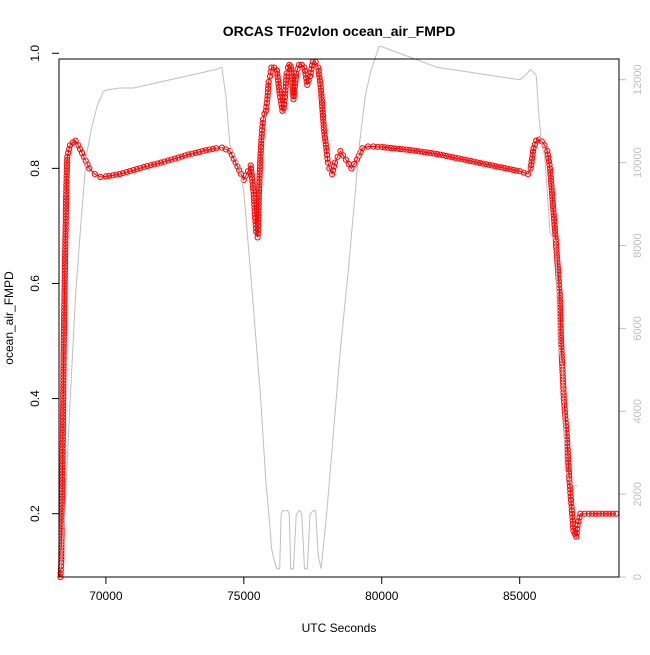 The image size is (650, 655). What do you see at coordinates (35, 513) in the screenshot?
I see `y-tick-label: 0.2` at bounding box center [35, 513].